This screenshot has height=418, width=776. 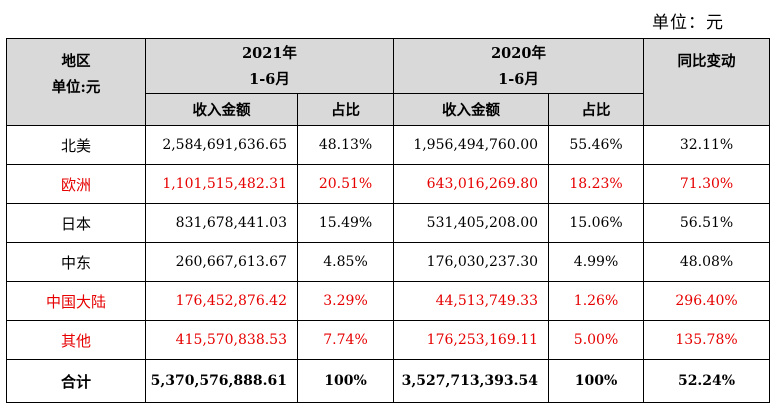 What do you see at coordinates (471, 184) in the screenshot?
I see `cell-revenue-2020: 643,016,269.80` at bounding box center [471, 184].